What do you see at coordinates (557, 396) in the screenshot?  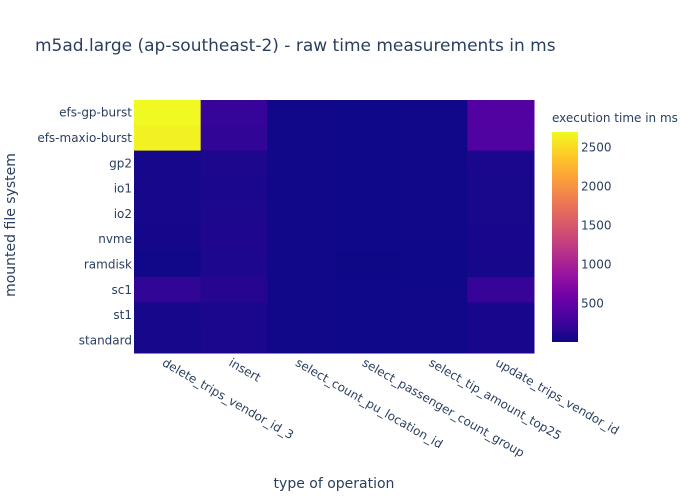 I see `x-tick-label: update_trips_vendor_id` at bounding box center [557, 396].